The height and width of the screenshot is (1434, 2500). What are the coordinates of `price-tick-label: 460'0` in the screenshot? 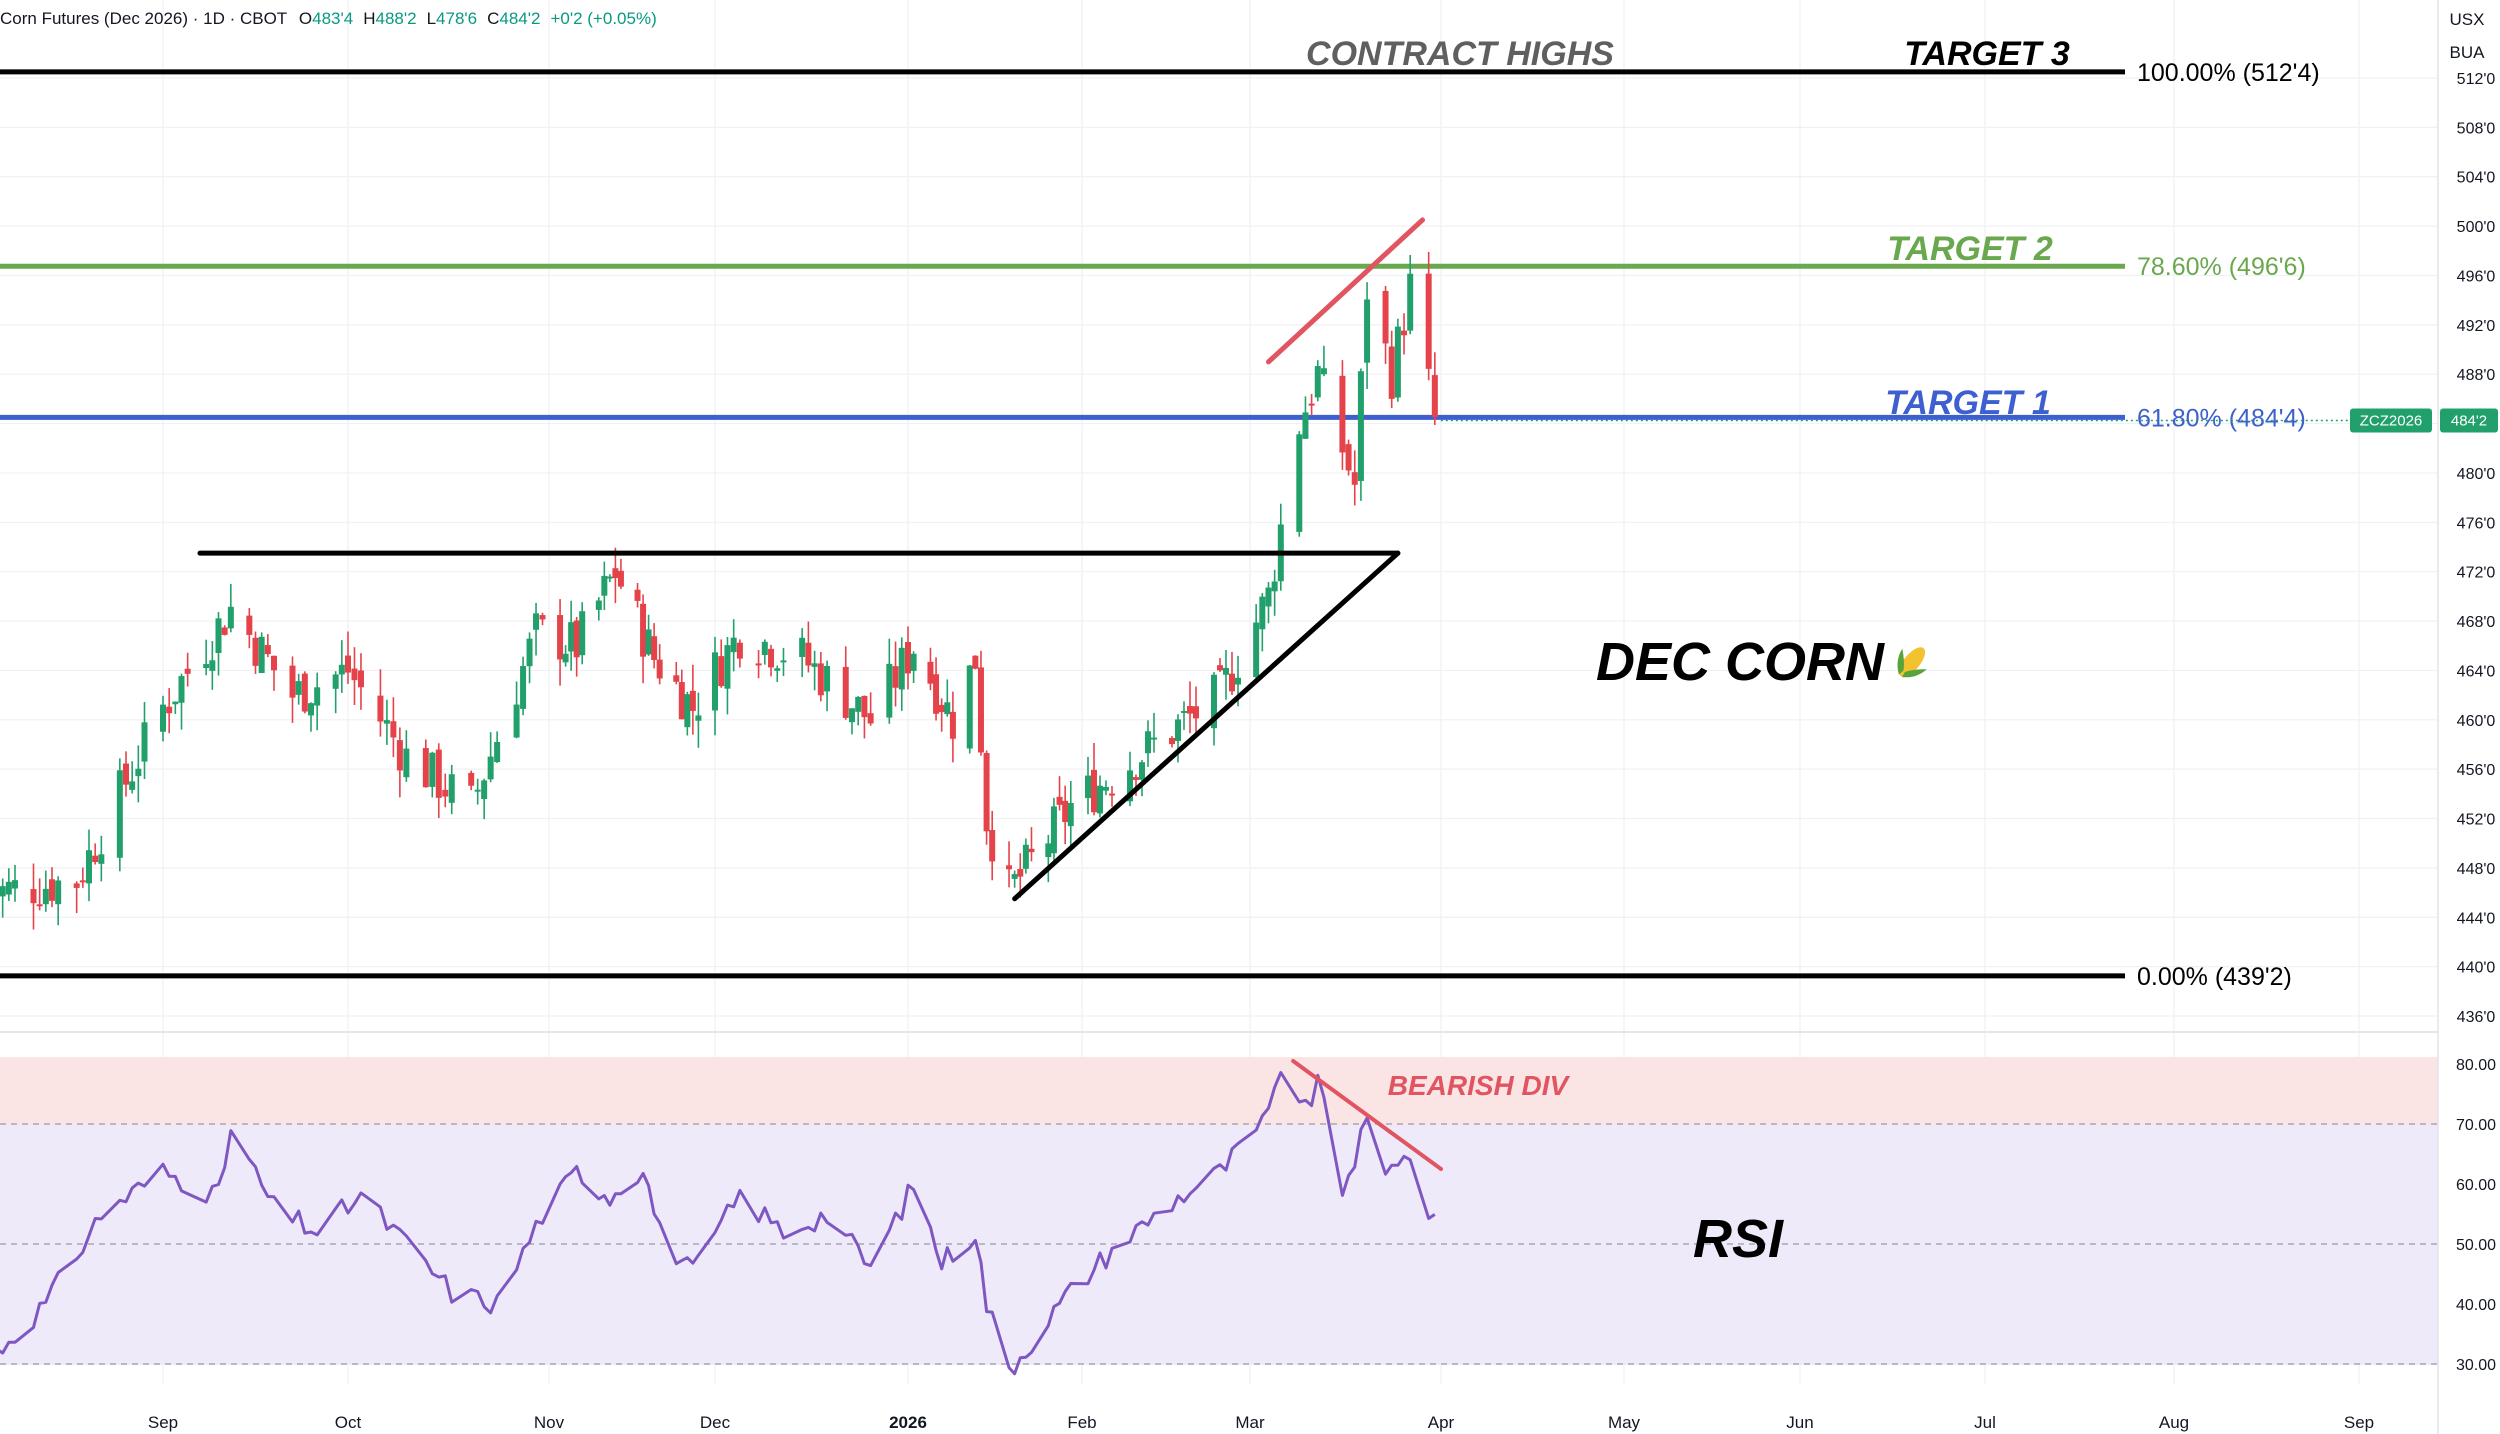 It's located at (2476, 721).